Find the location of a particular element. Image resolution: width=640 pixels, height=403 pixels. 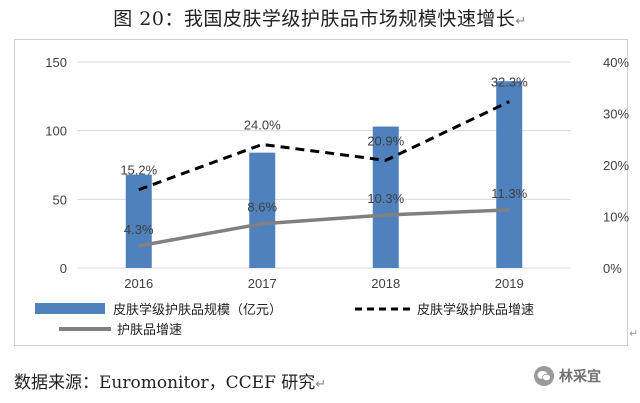

y-left-tick-label: 100 is located at coordinates (56, 131).